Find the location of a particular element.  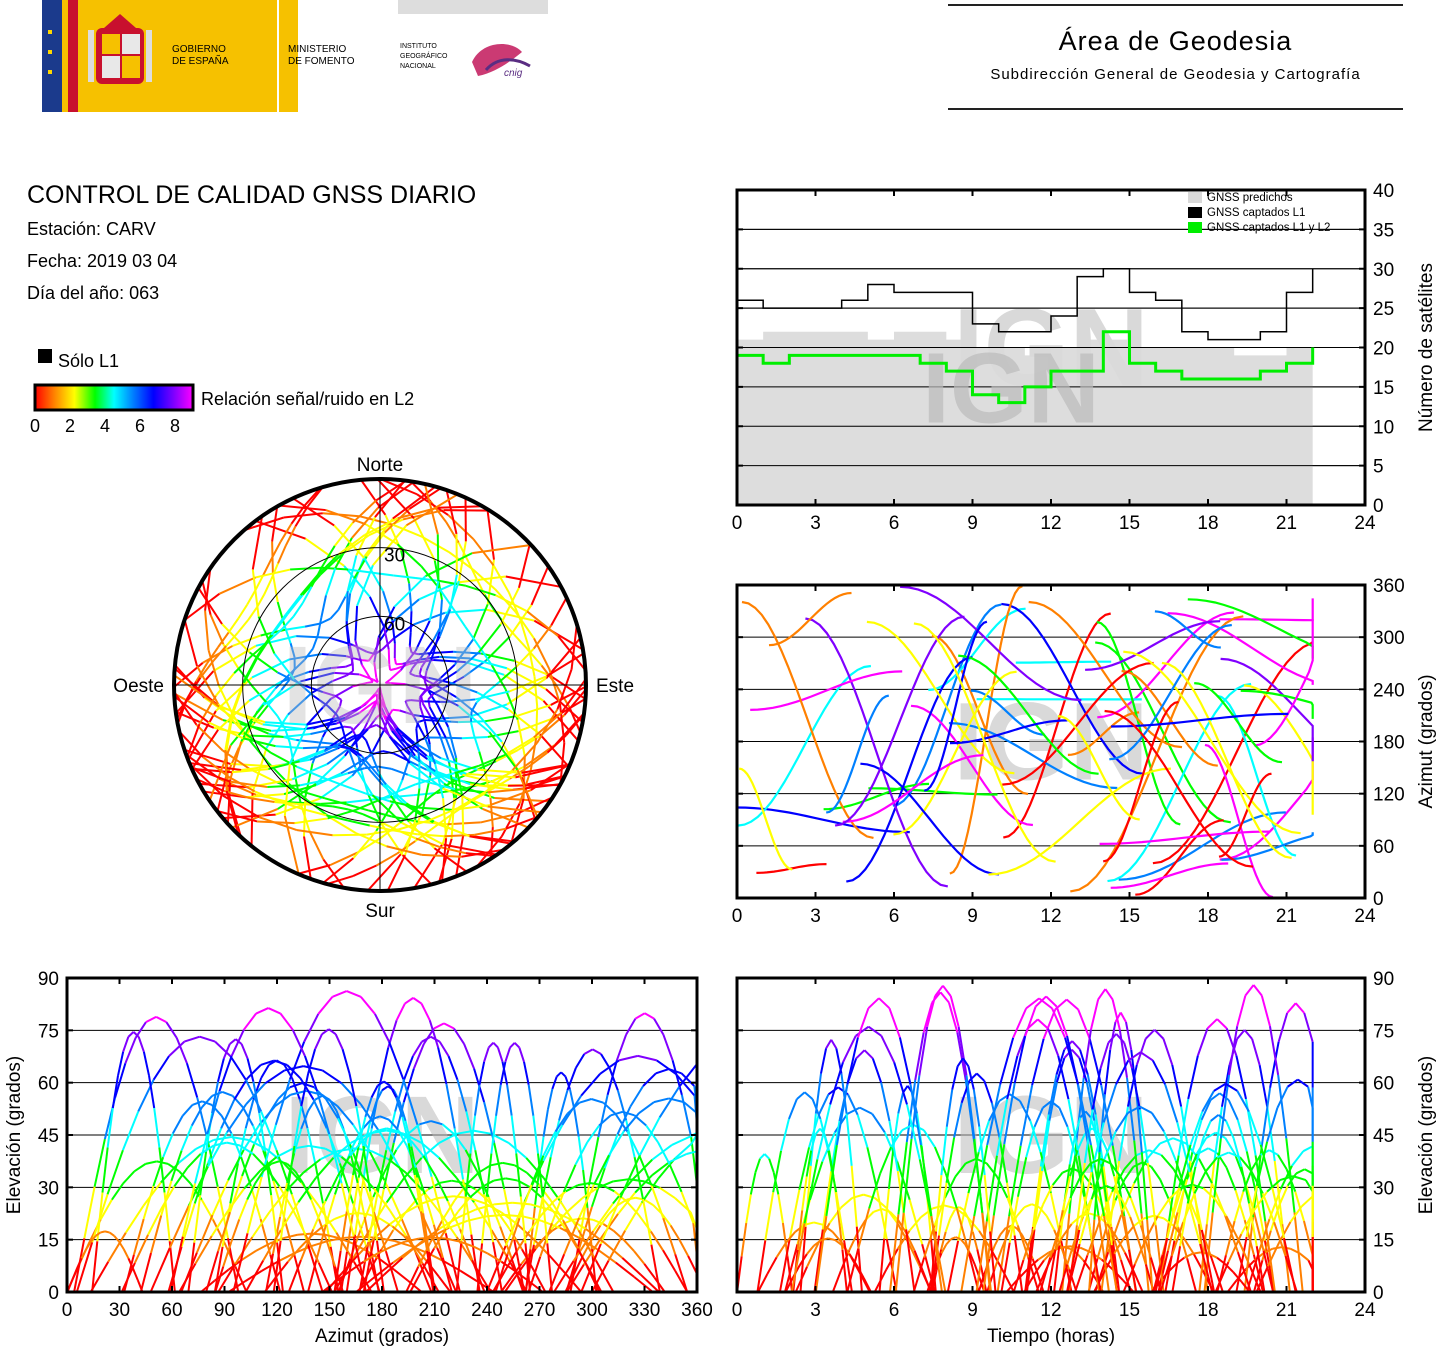

y-tick-label: 30 is located at coordinates (1383, 270).